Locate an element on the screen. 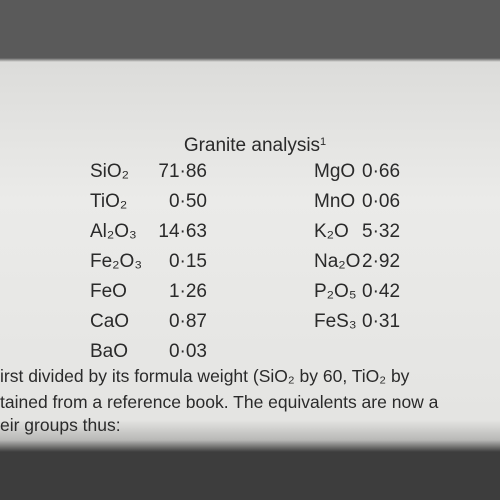 The image size is (500, 500). title: Granite analysis is located at coordinates (252, 145).